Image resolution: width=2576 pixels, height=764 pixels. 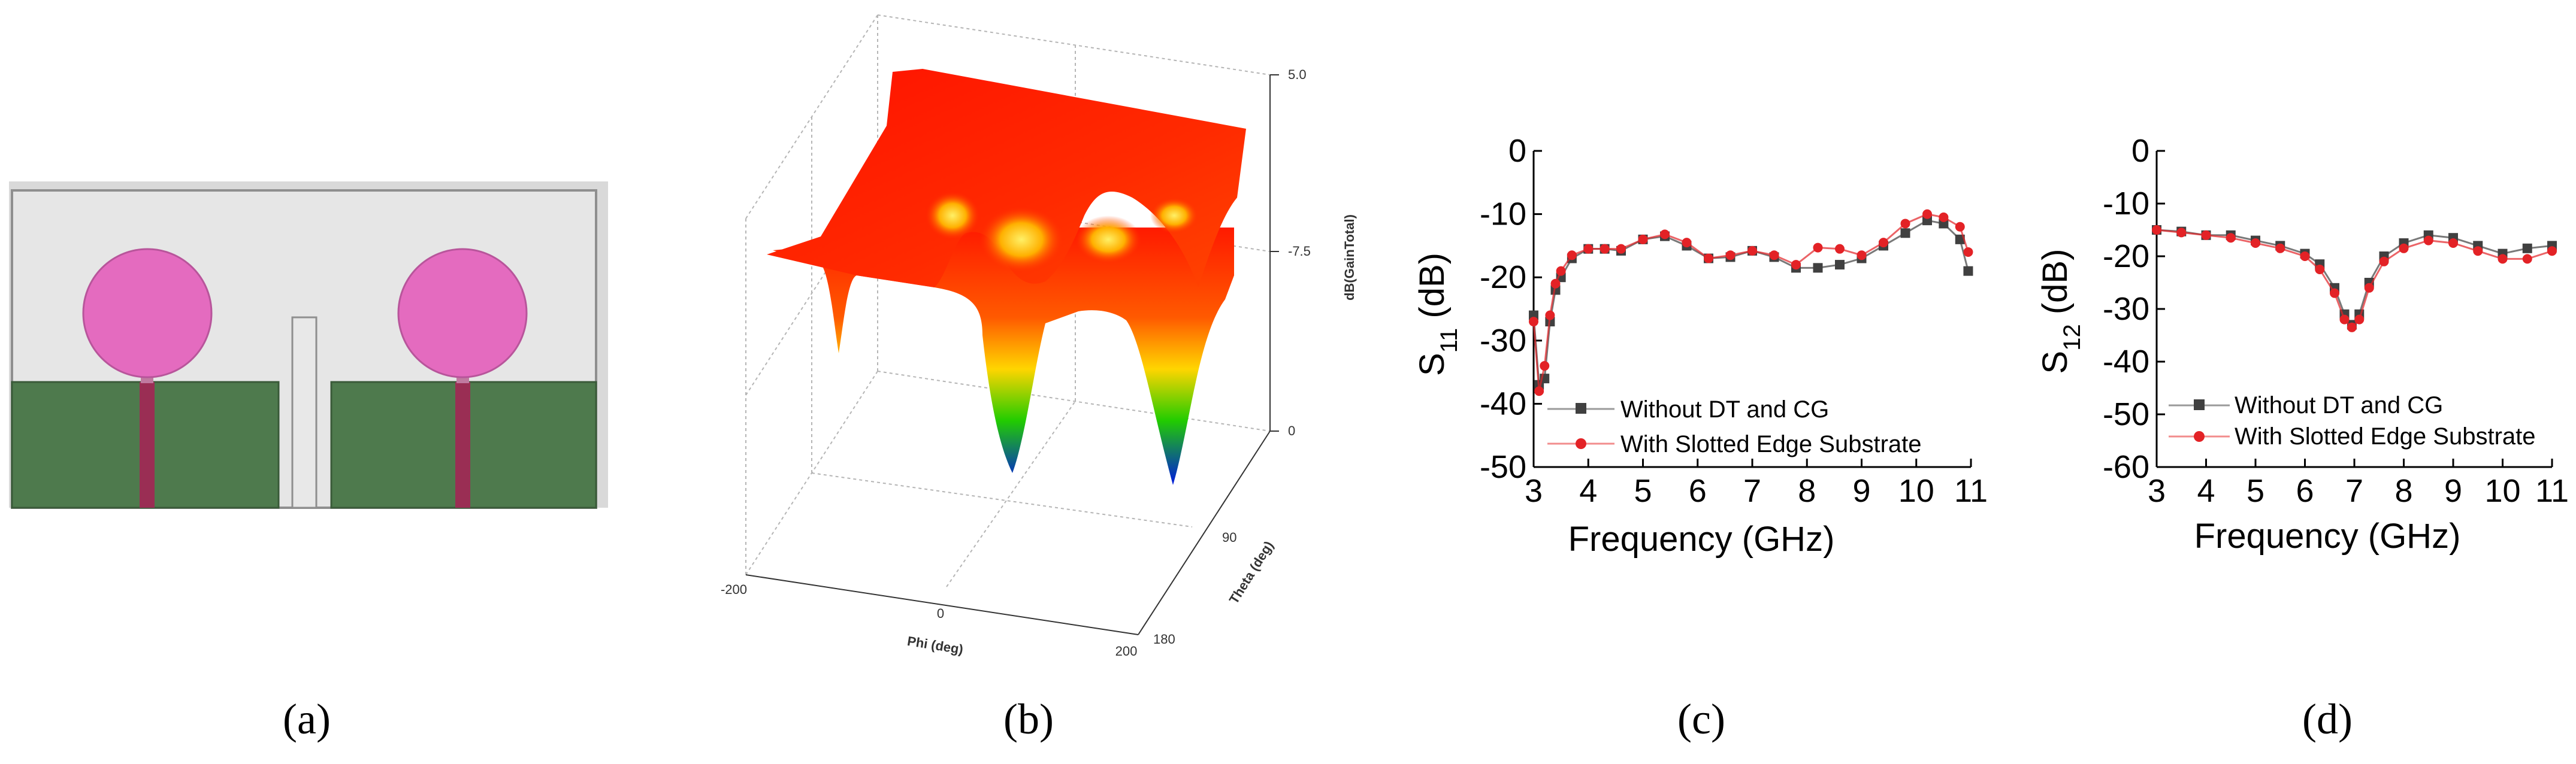 What do you see at coordinates (1006, 178) in the screenshot?
I see `gain-surface-top` at bounding box center [1006, 178].